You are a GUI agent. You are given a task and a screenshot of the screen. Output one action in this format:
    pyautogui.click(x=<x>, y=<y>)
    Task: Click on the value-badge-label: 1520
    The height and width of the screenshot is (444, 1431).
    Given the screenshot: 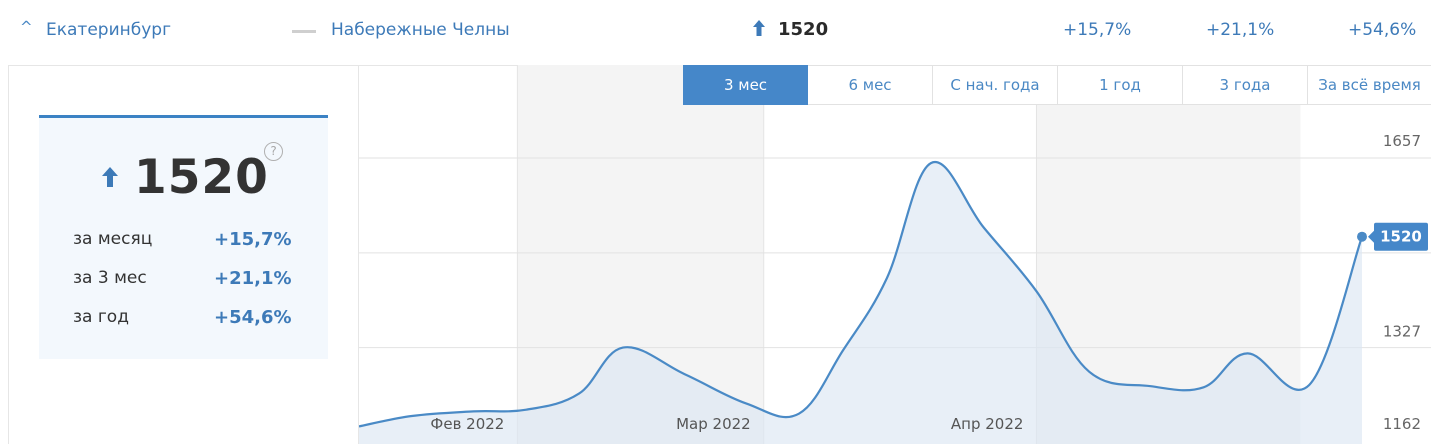 What is the action you would take?
    pyautogui.click(x=1401, y=237)
    